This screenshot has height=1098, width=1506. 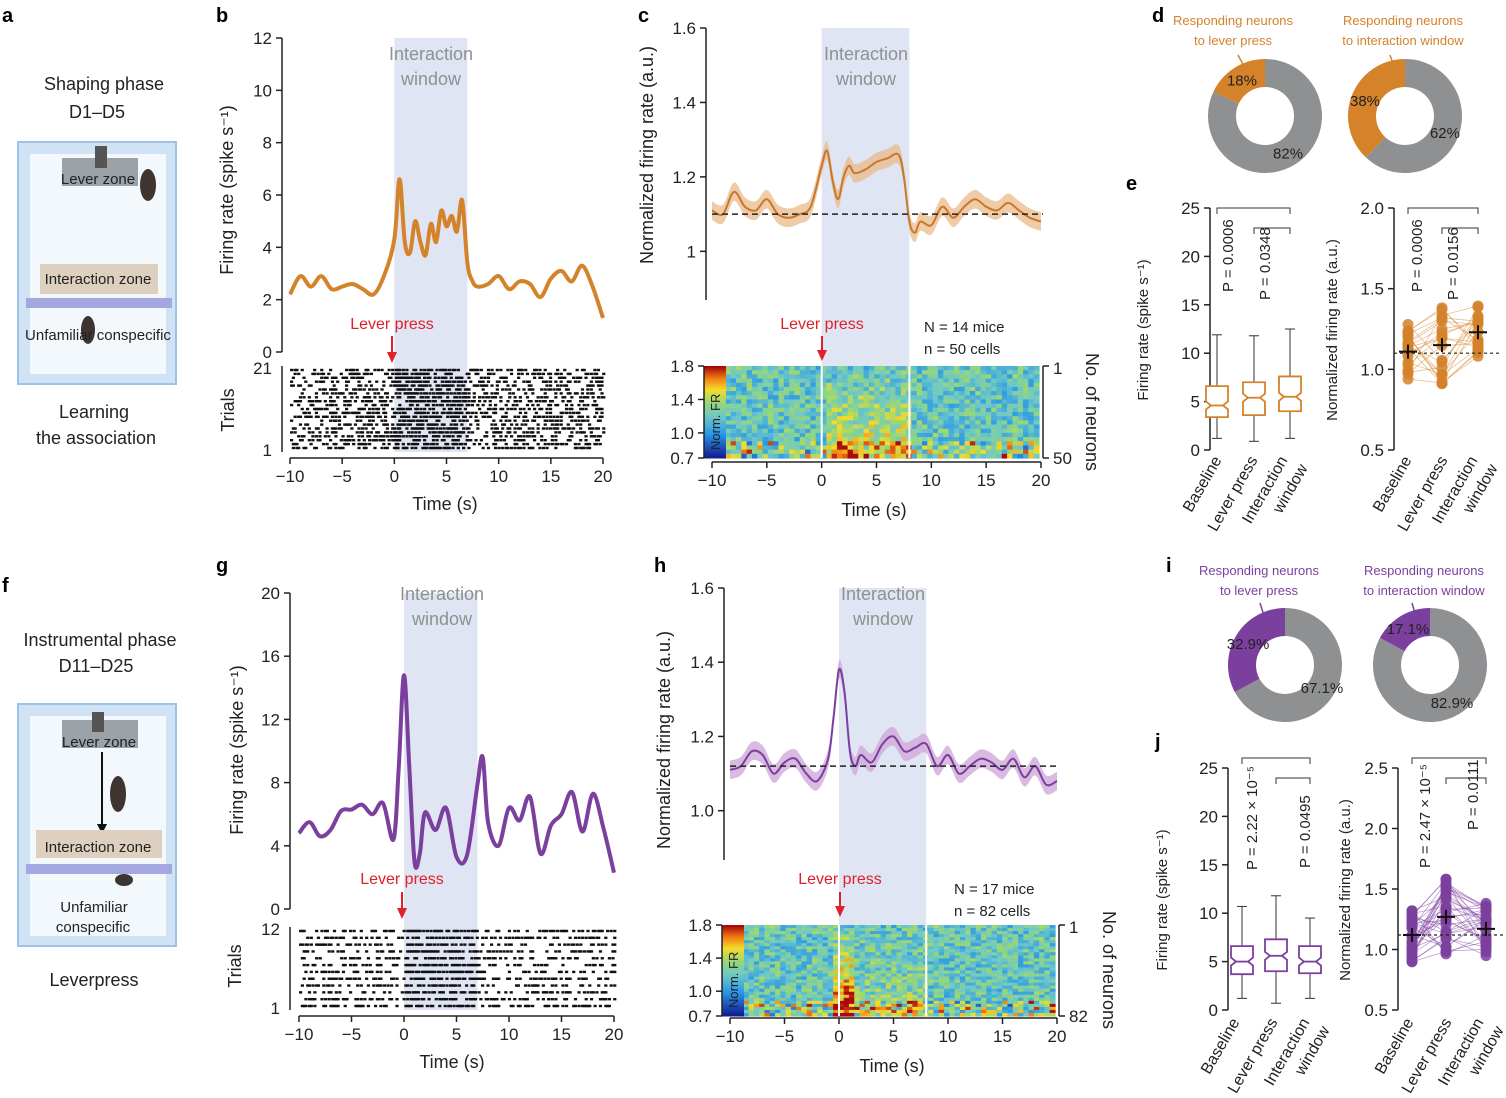 I want to click on colorbar-segment, so click(x=715, y=439).